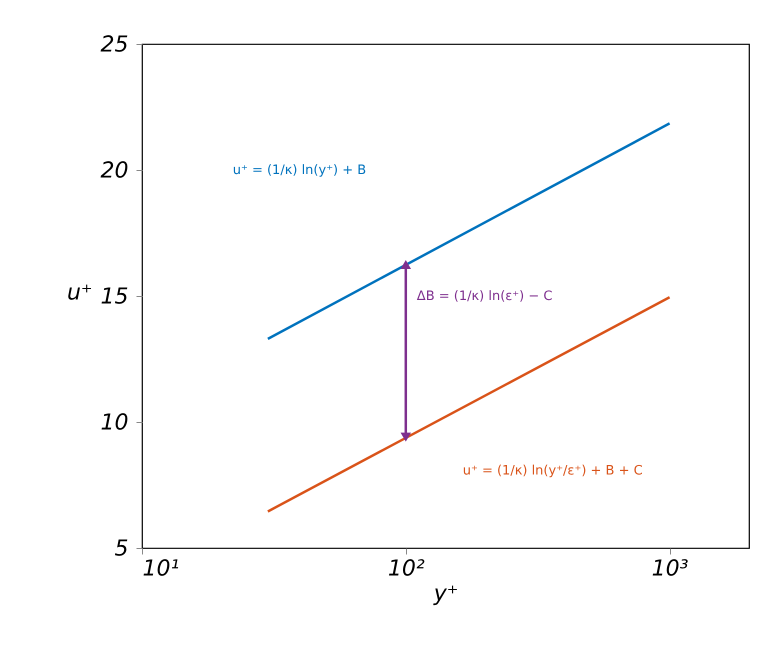  Describe the element at coordinates (114, 423) in the screenshot. I see `y-tick-label: 10` at that location.